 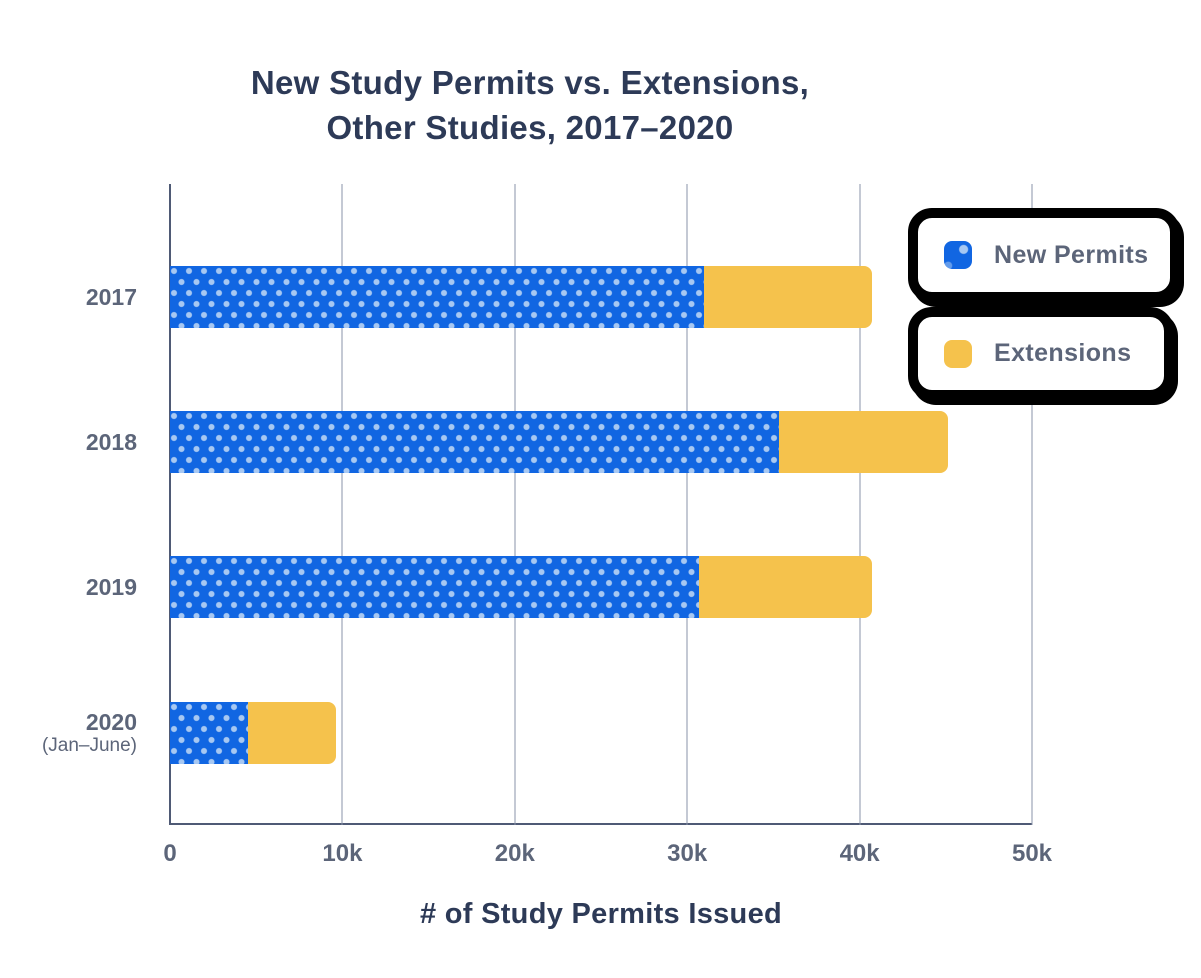 I want to click on x-tick-20k: 20k, so click(x=514, y=853).